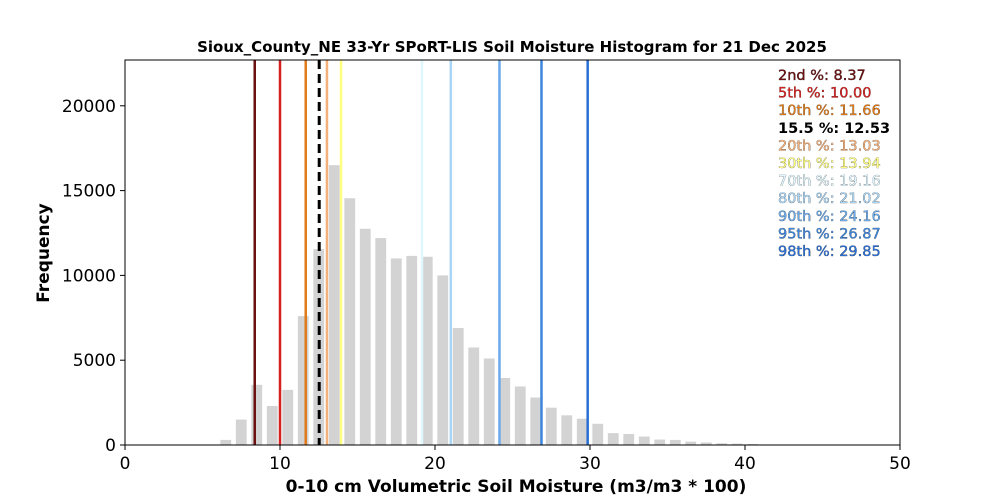 Image resolution: width=1000 pixels, height=500 pixels. I want to click on legend-entry: 95th %: 26.87, so click(829, 234).